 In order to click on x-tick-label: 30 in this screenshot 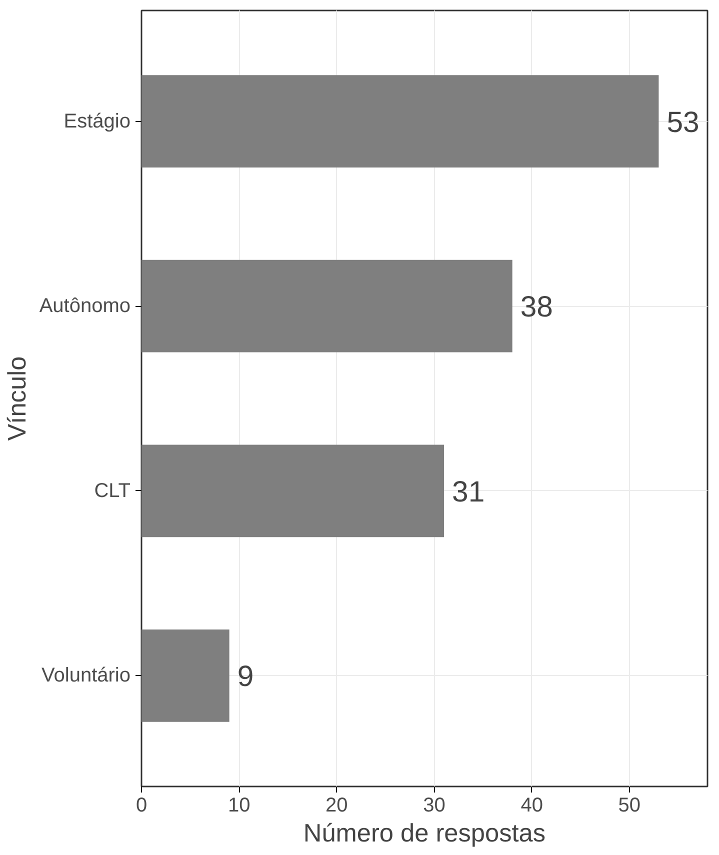, I will do `click(434, 805)`.